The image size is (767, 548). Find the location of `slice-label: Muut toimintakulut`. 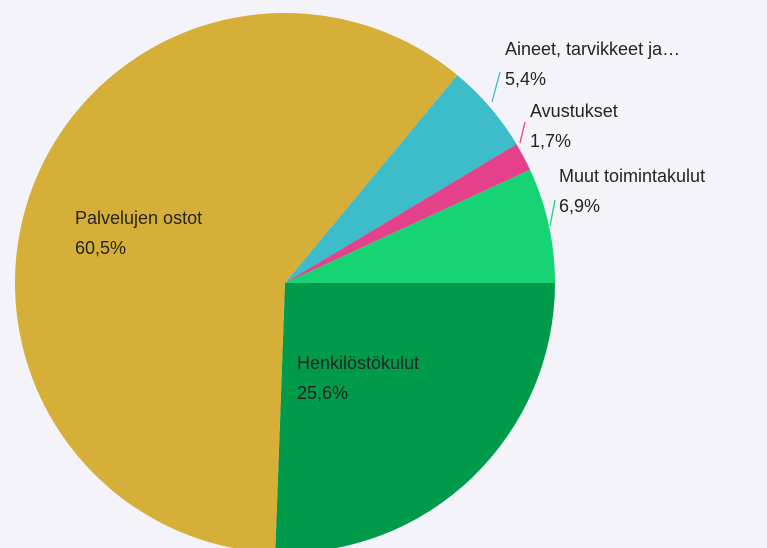

slice-label: Muut toimintakulut is located at coordinates (632, 176).